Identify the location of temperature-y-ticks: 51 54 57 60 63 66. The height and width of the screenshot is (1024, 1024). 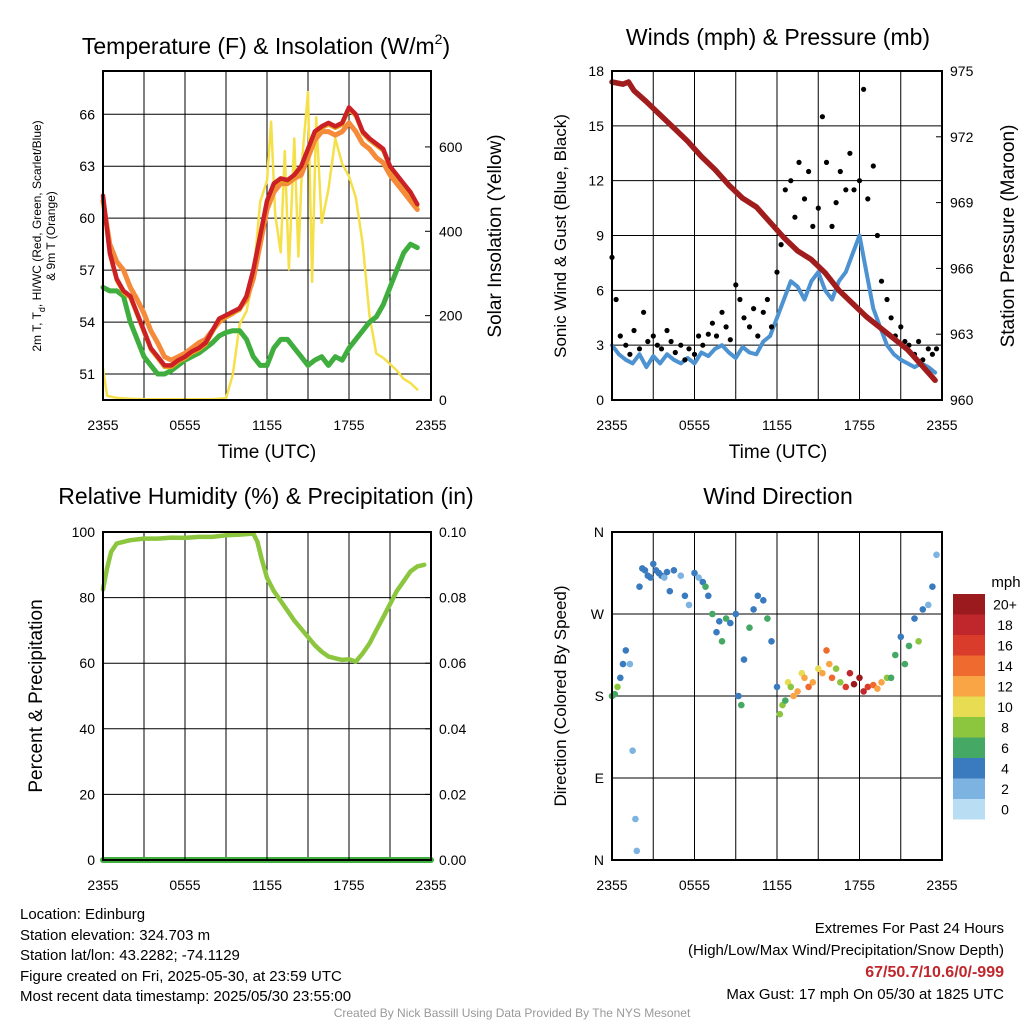
(87, 244).